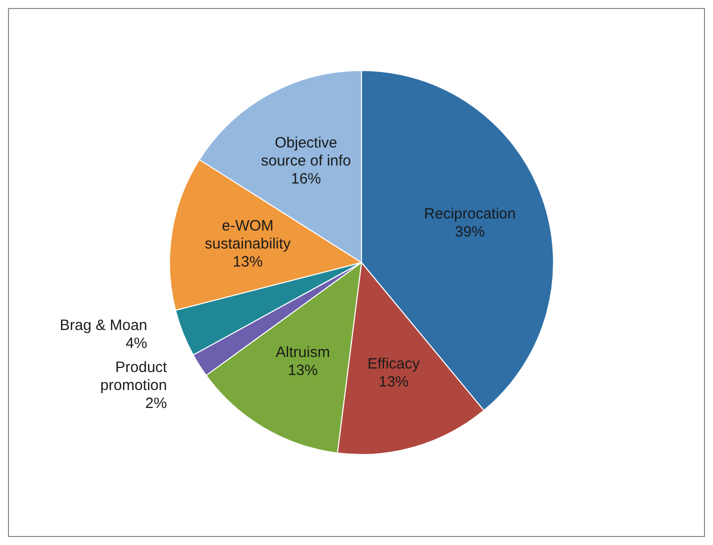  I want to click on slice-label: Efficacy, so click(394, 363).